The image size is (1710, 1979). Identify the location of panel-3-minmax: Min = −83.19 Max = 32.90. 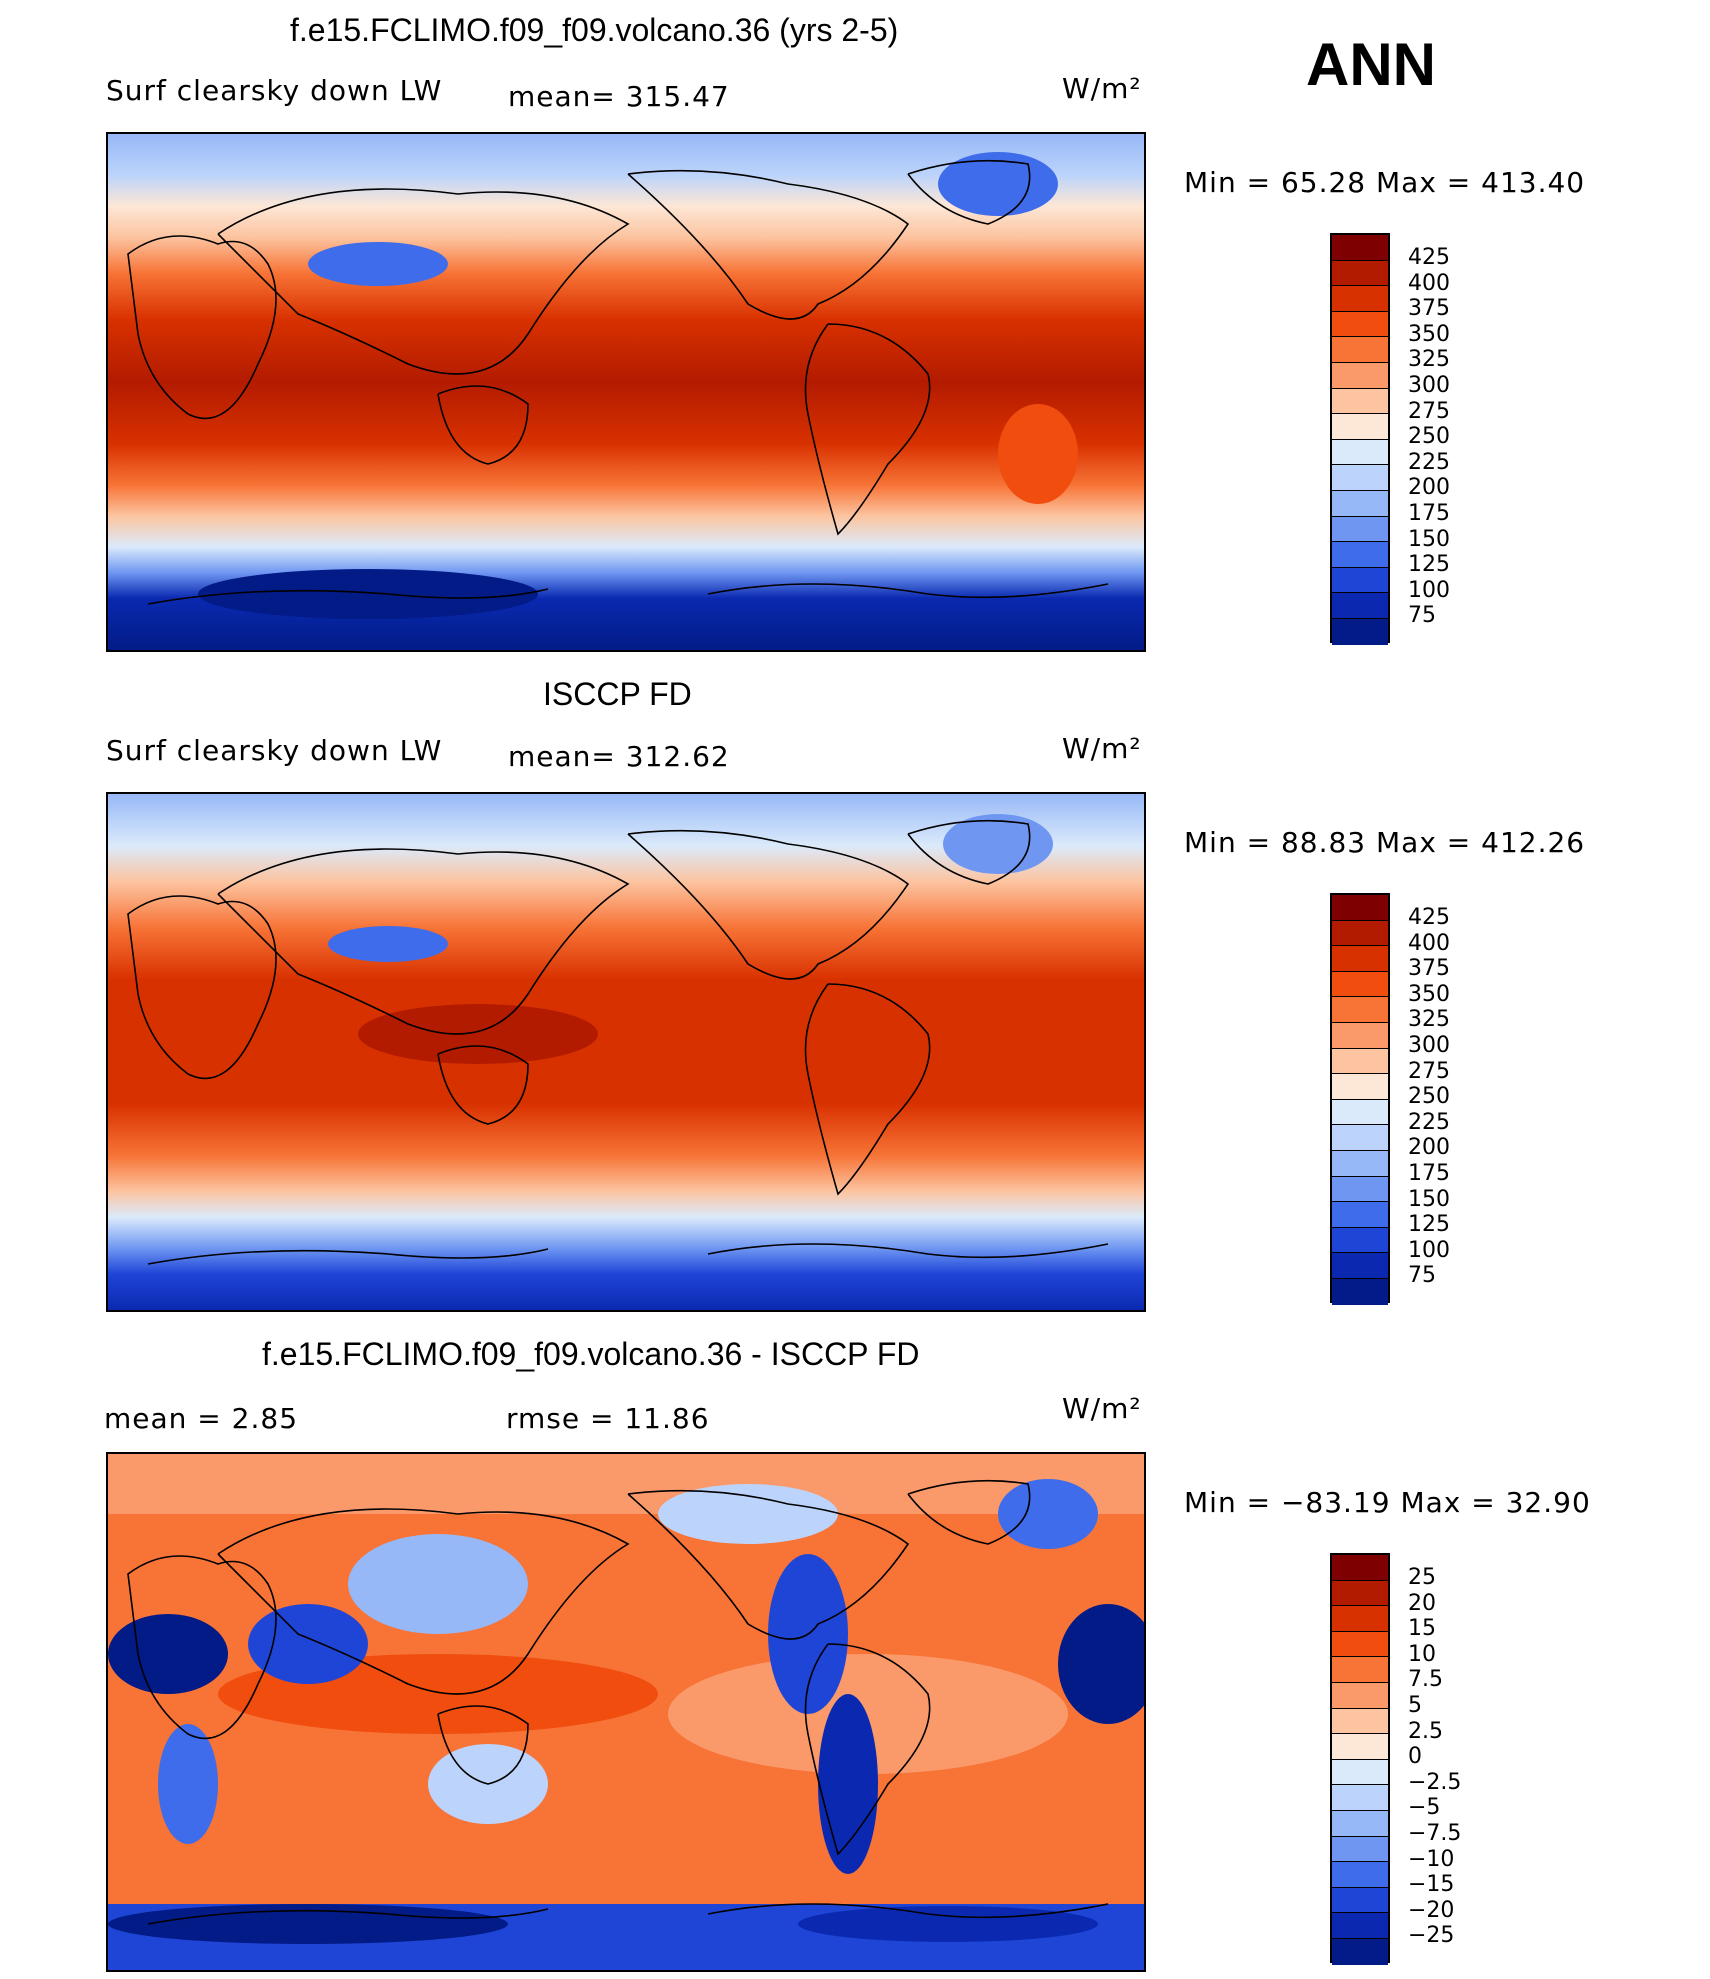
(1387, 1502).